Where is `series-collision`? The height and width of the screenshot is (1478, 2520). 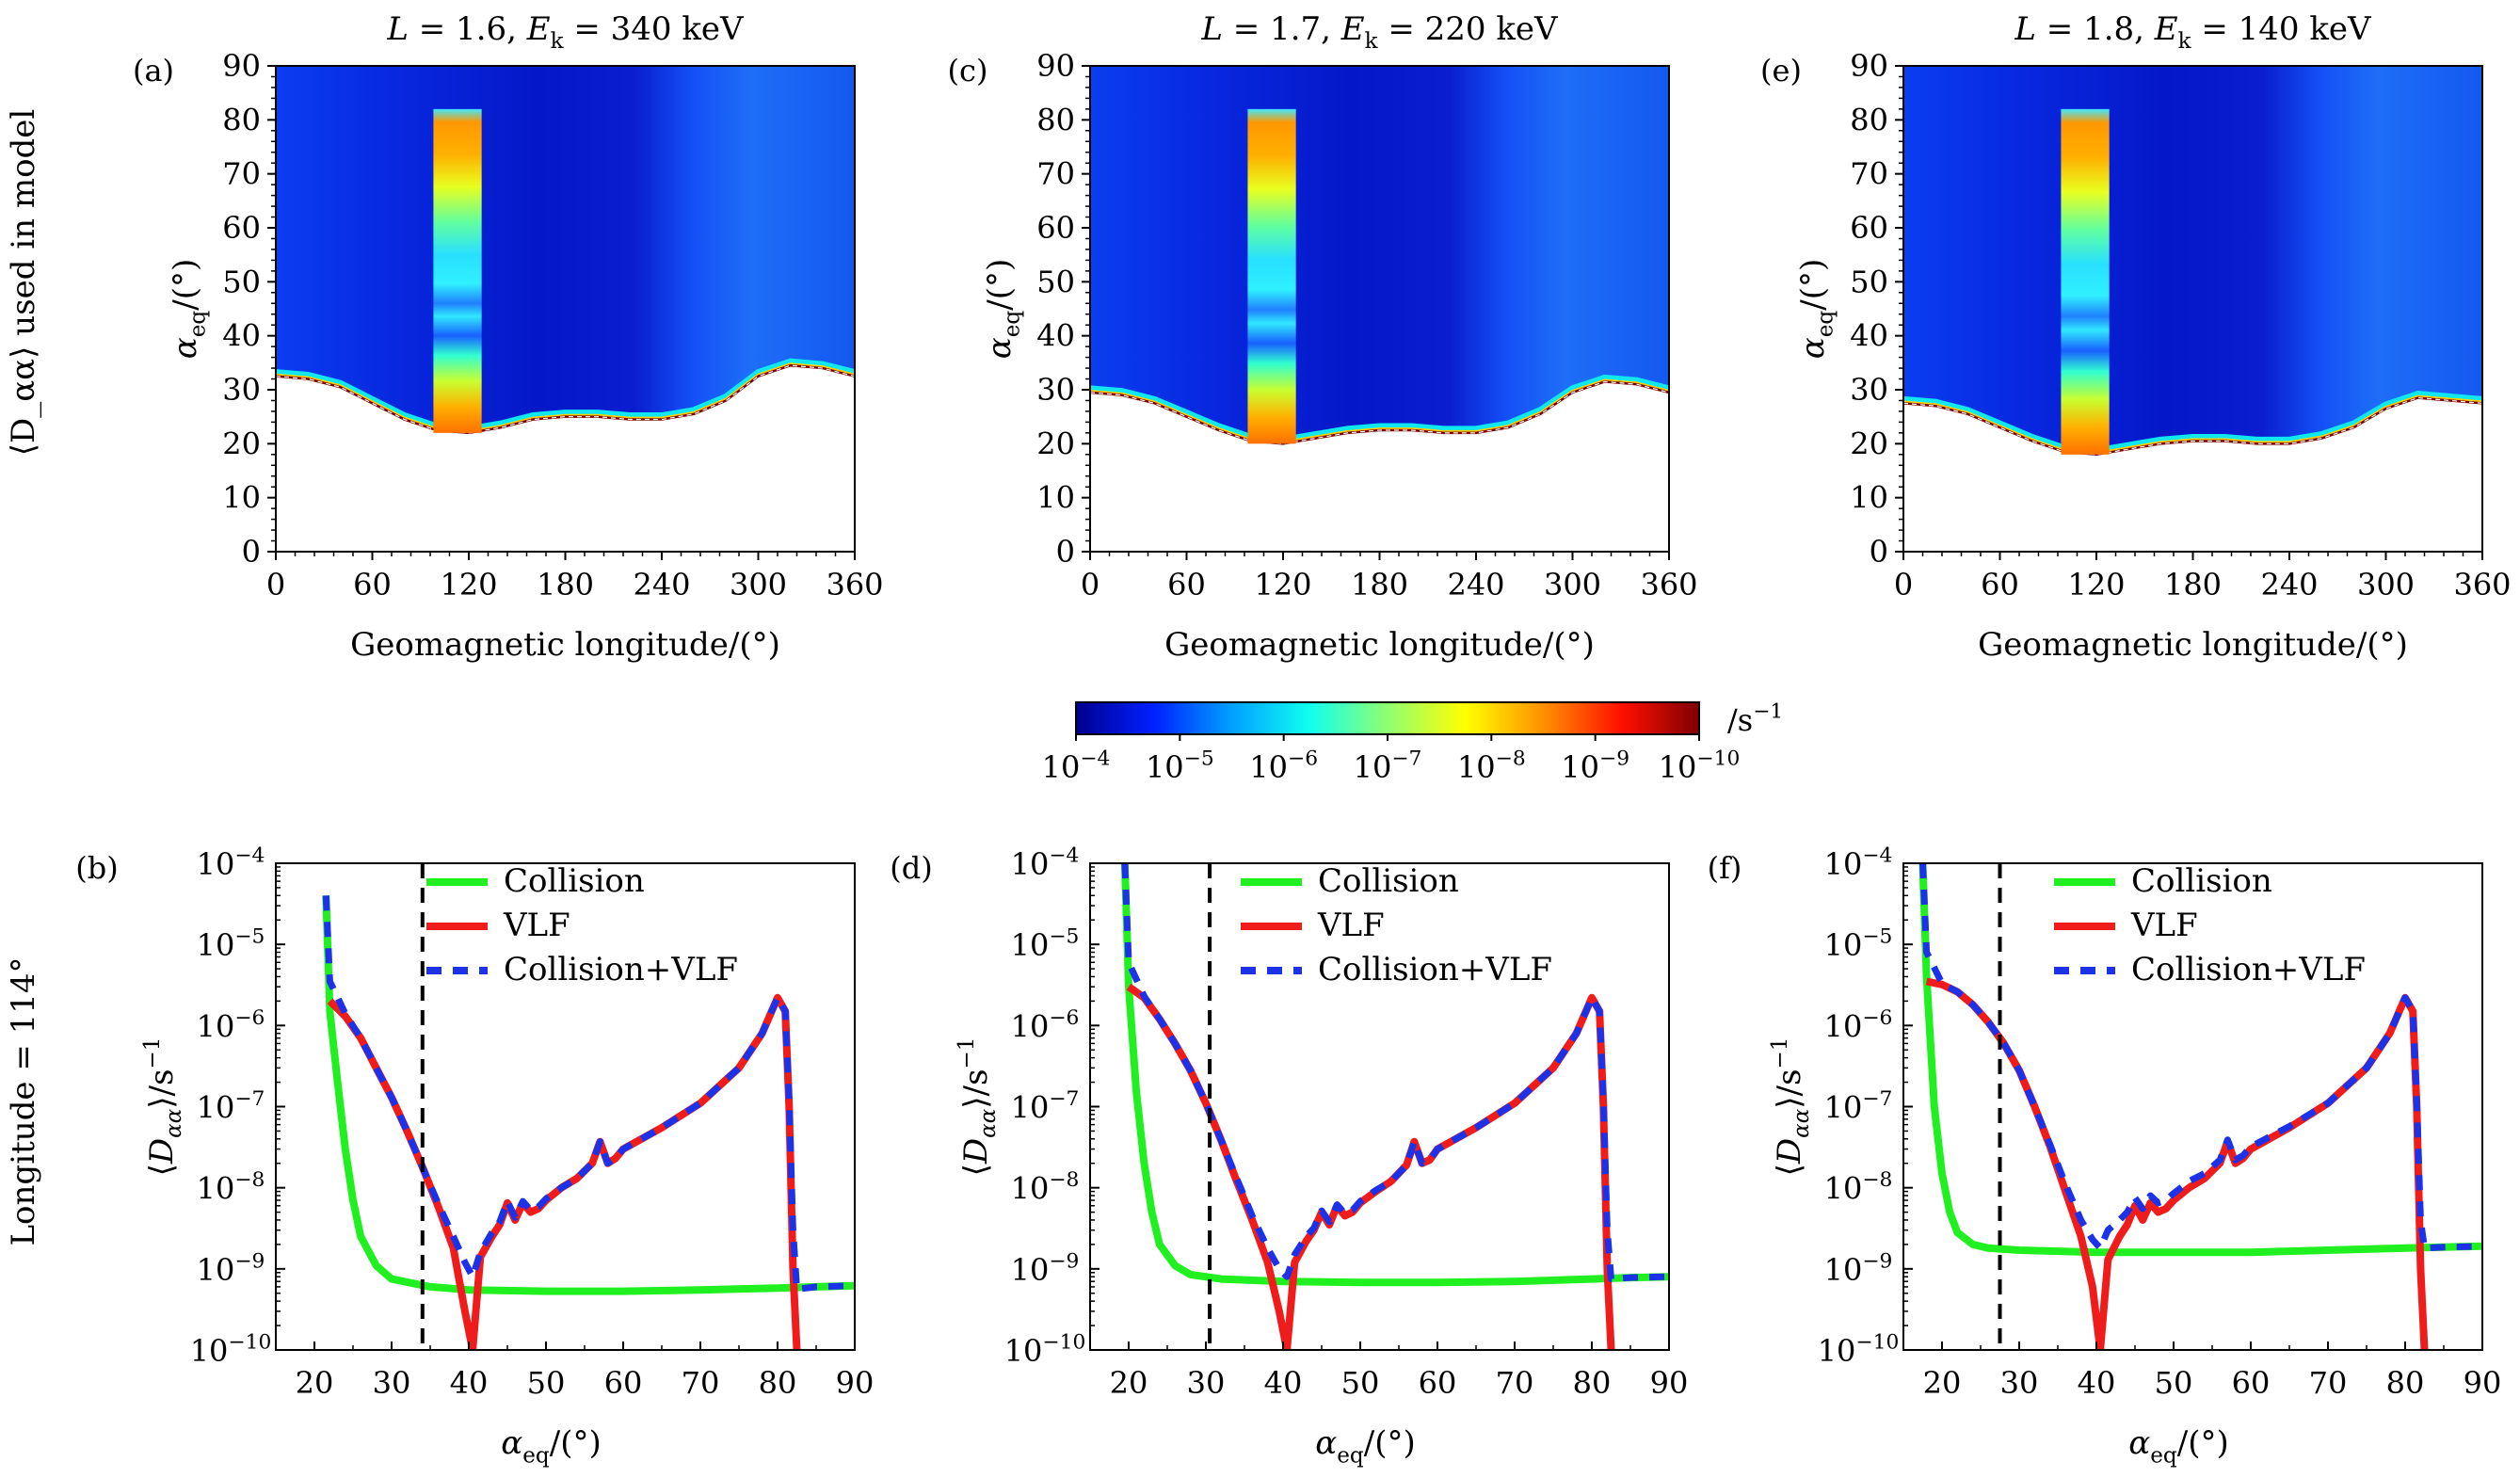
series-collision is located at coordinates (2200, 1060).